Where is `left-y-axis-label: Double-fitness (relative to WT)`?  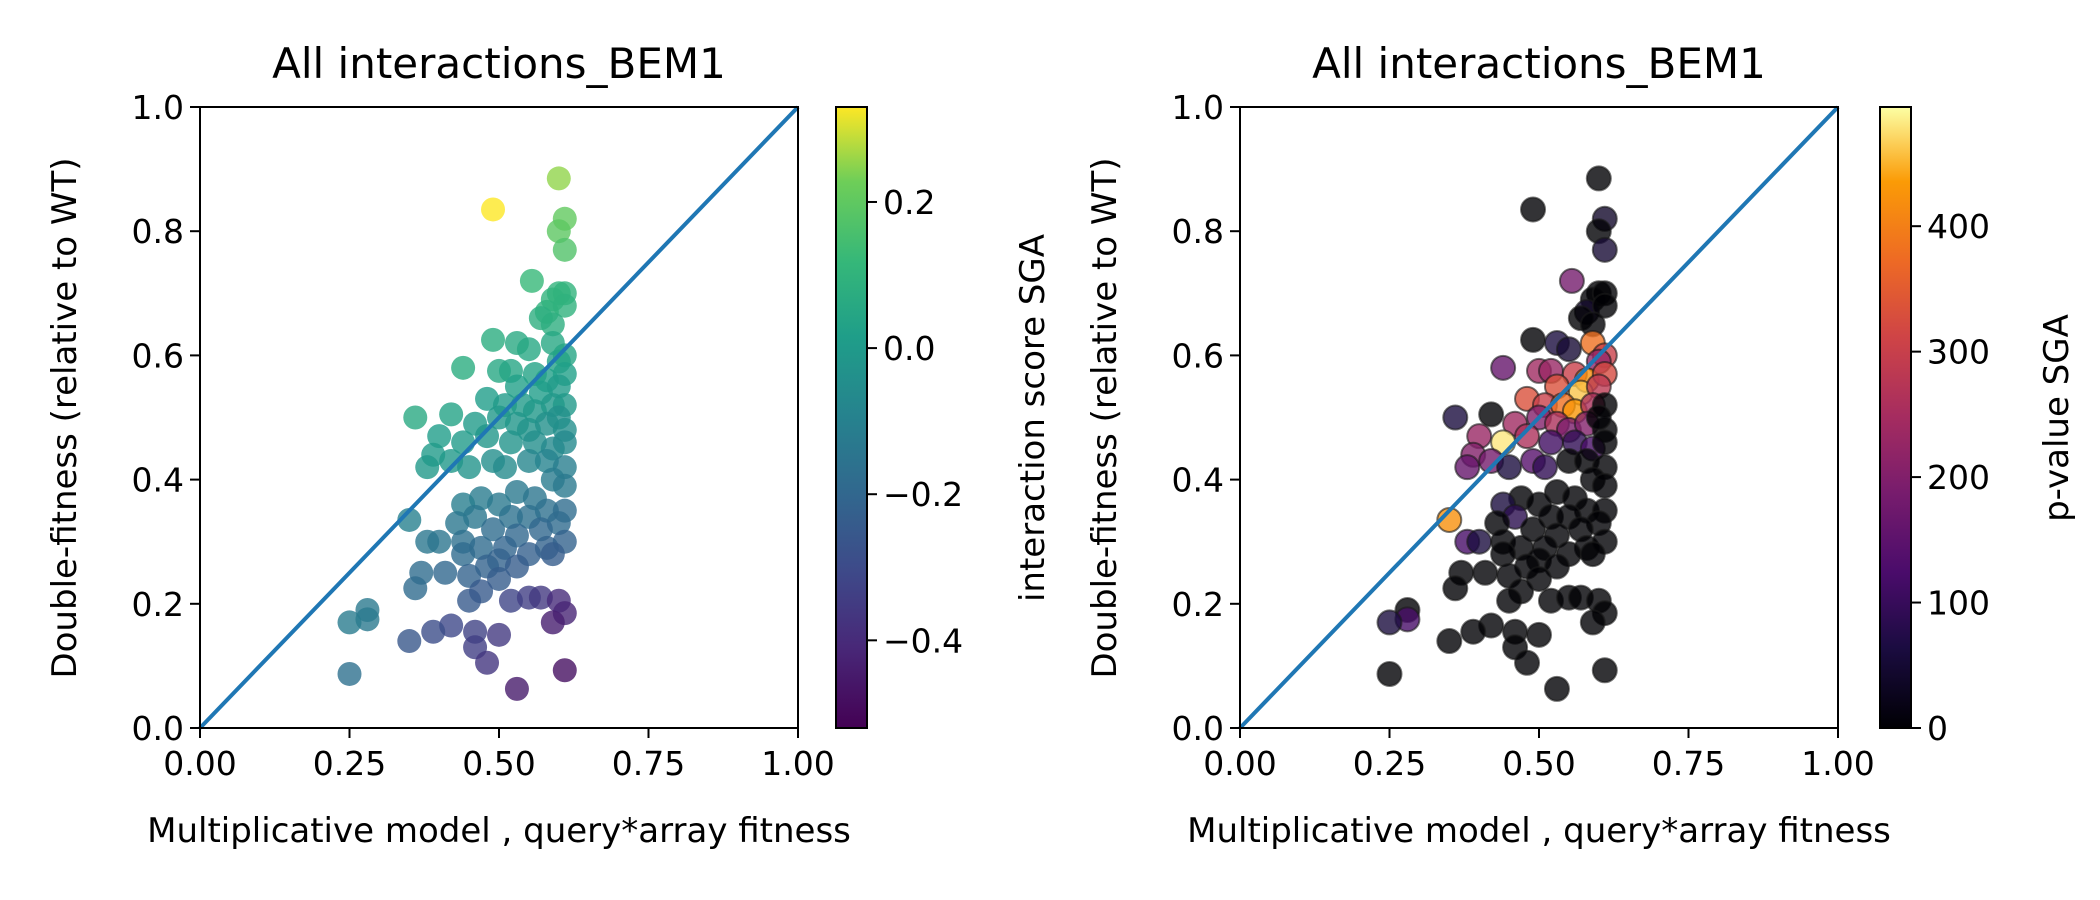 left-y-axis-label: Double-fitness (relative to WT) is located at coordinates (65, 417).